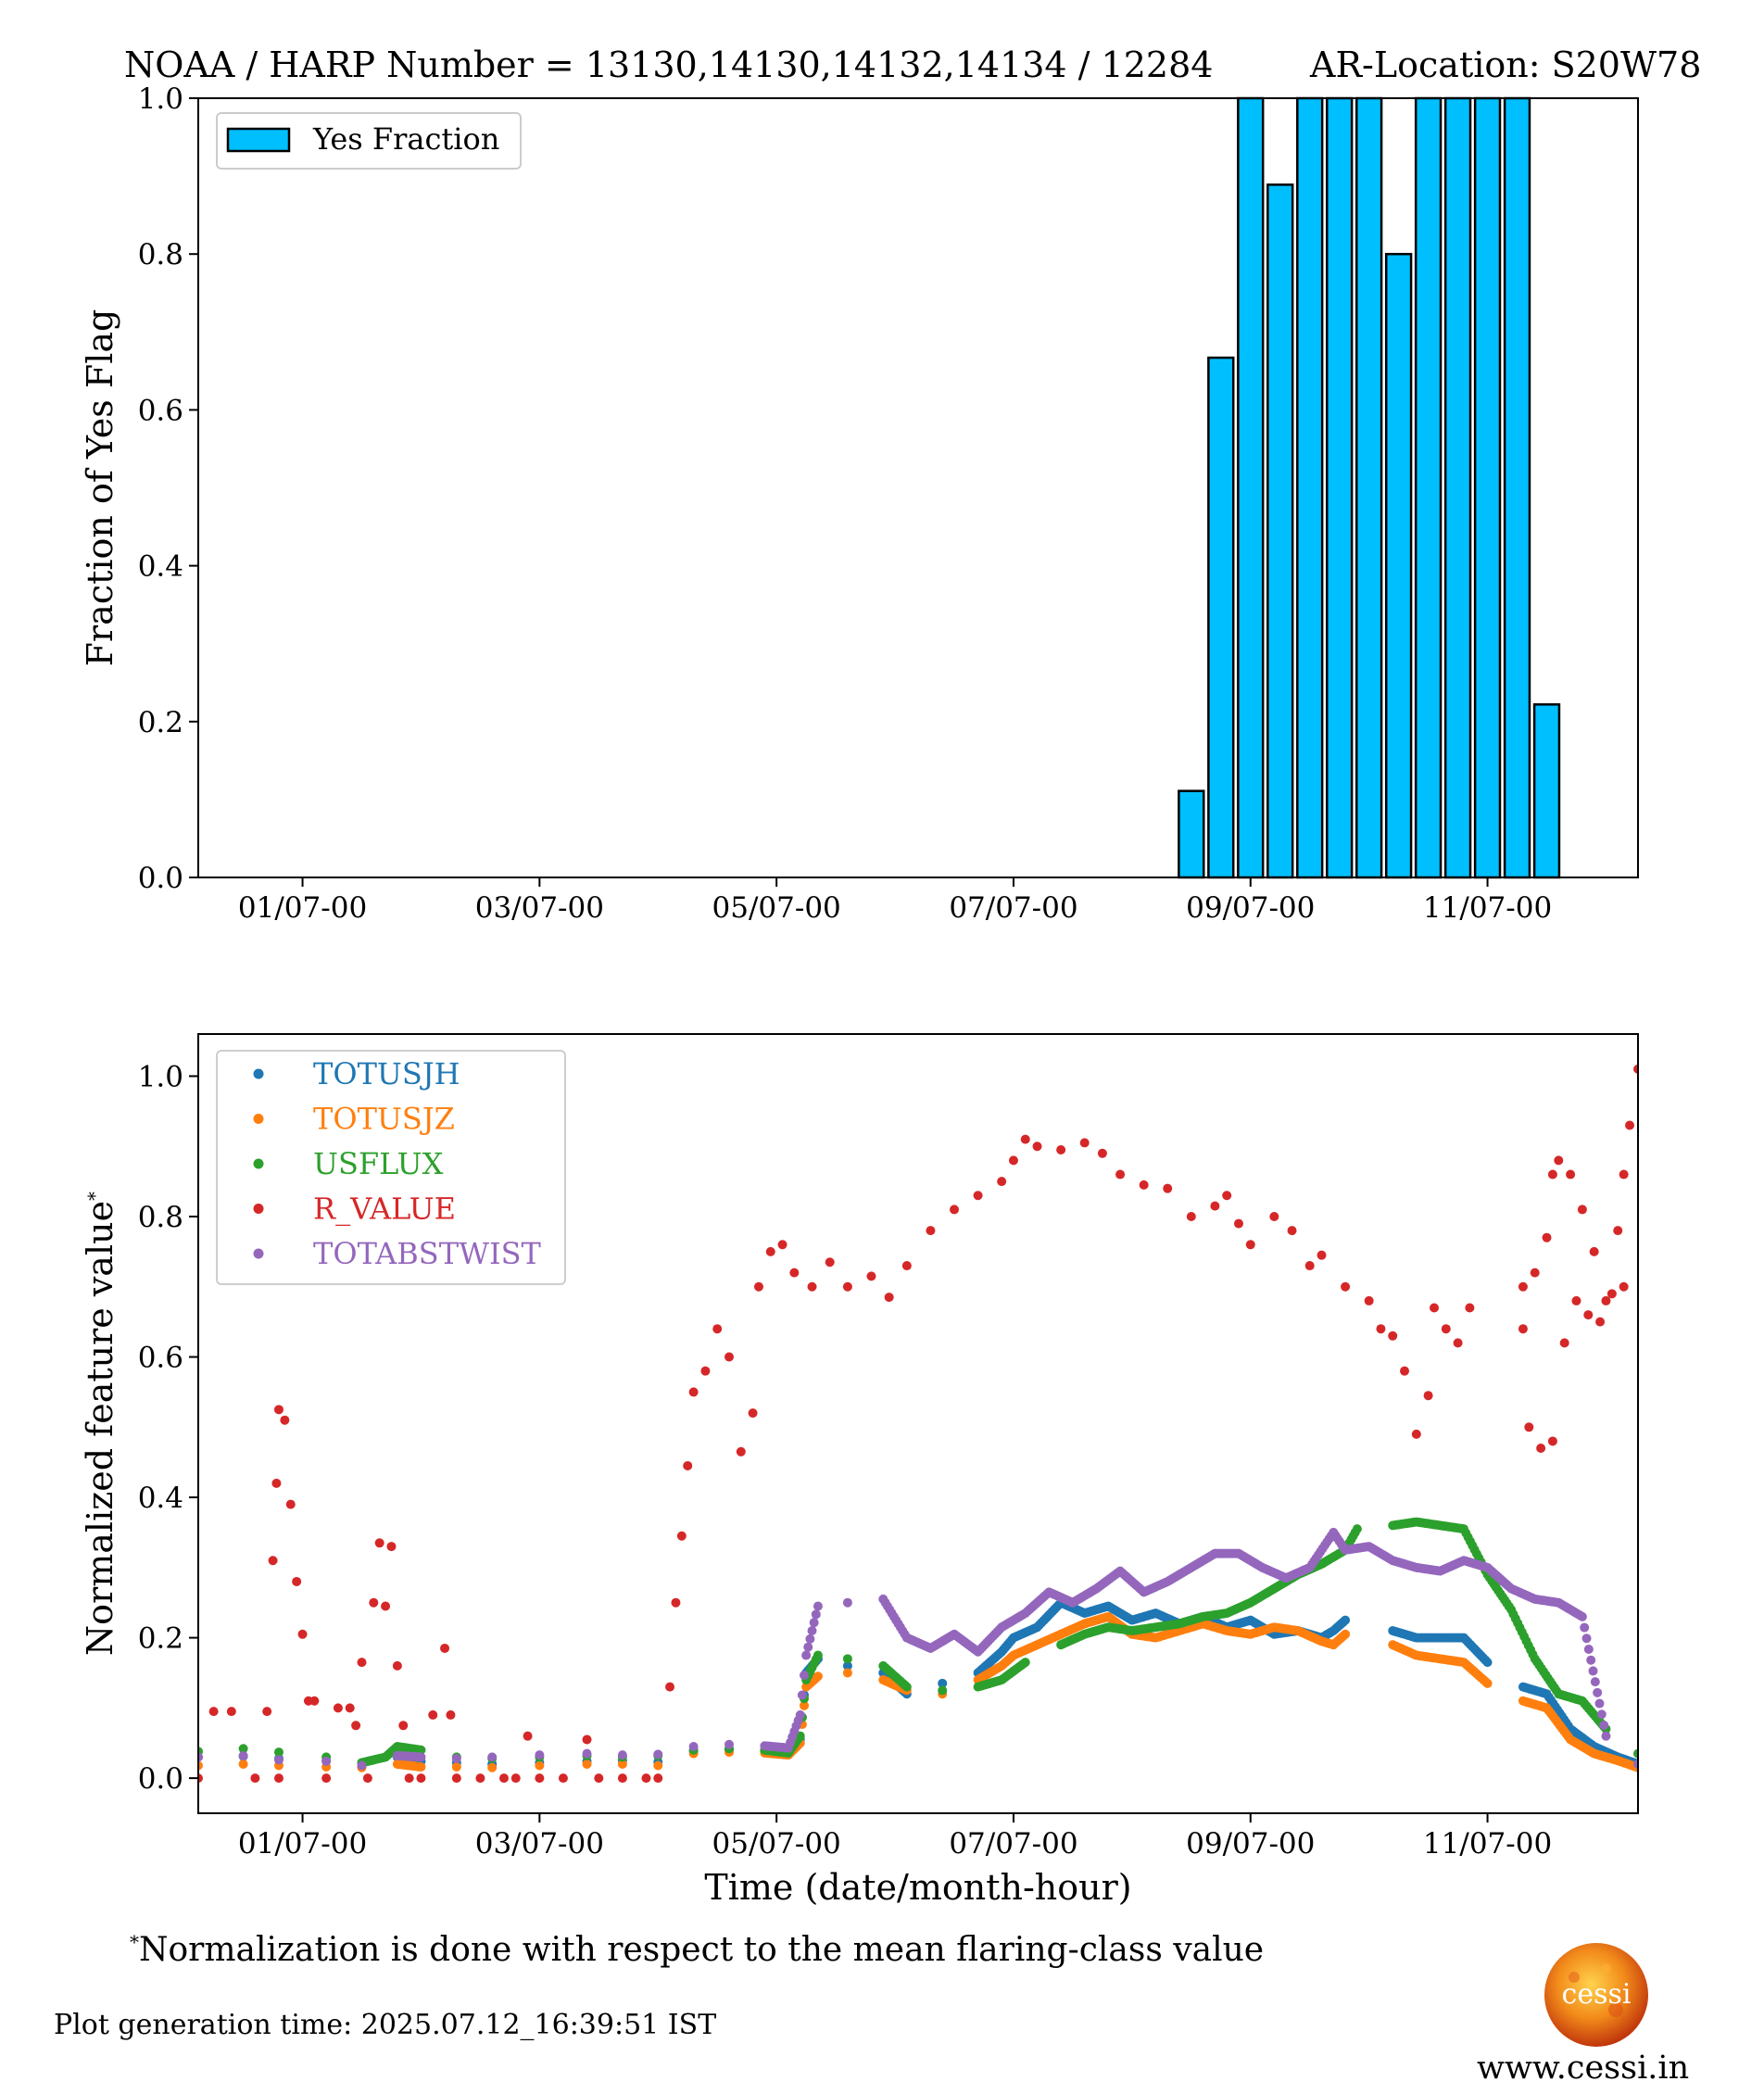 Image resolution: width=1764 pixels, height=2094 pixels. I want to click on website-link: www.cessi.in, so click(1583, 2068).